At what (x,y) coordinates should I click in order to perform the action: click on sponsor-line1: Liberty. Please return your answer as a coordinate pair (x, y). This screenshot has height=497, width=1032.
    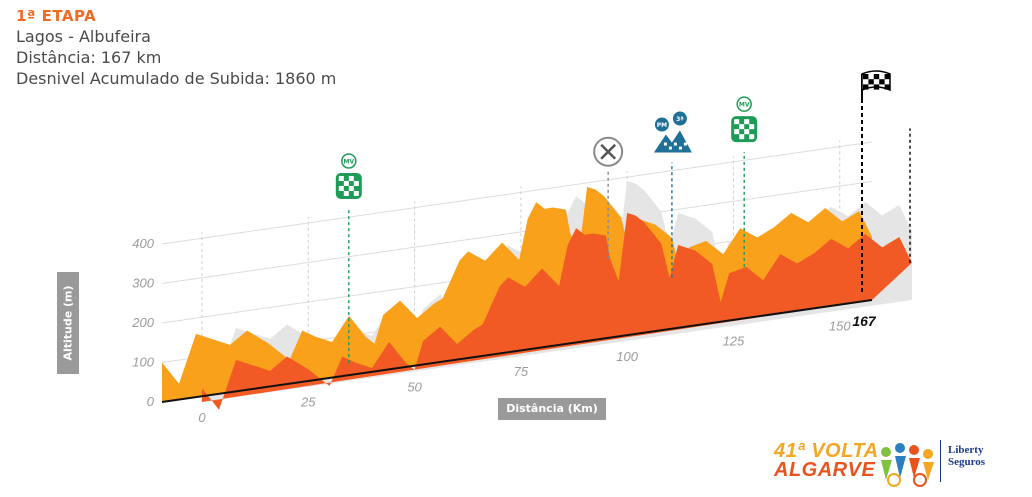
    Looking at the image, I should click on (966, 450).